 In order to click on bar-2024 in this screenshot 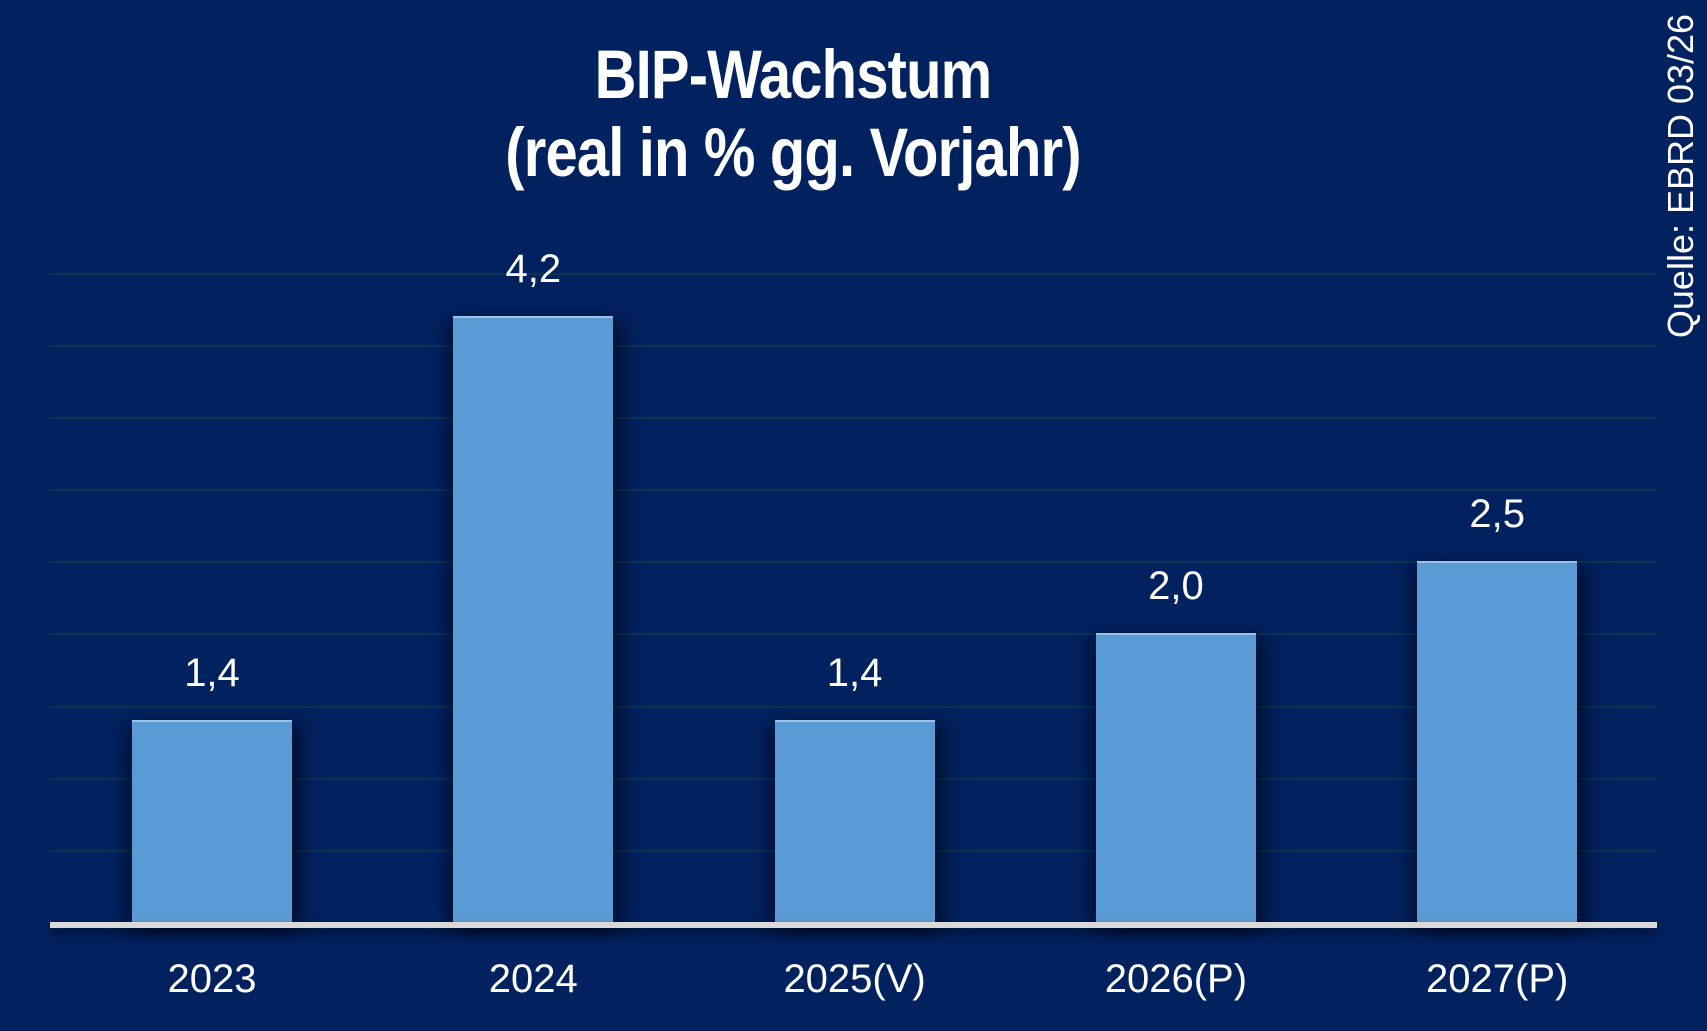, I will do `click(533, 619)`.